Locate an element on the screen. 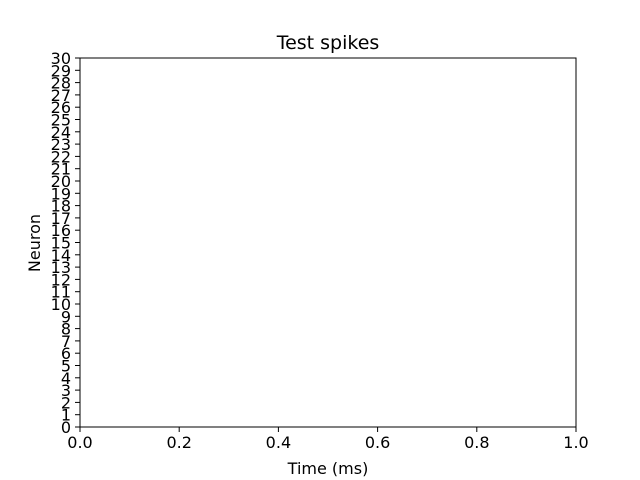 The image size is (640, 480). y-tick-label: 20 is located at coordinates (61, 181).